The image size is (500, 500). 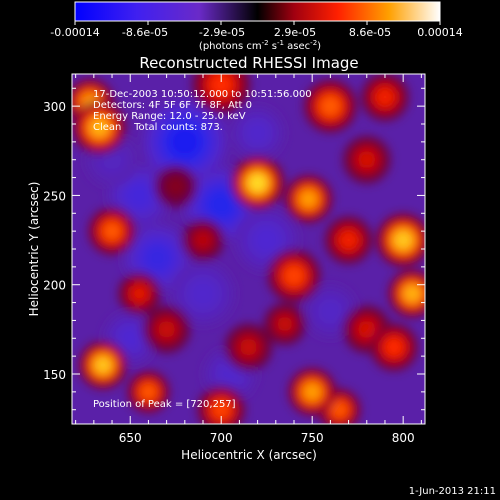 What do you see at coordinates (403, 438) in the screenshot?
I see `x-tick-label: 800` at bounding box center [403, 438].